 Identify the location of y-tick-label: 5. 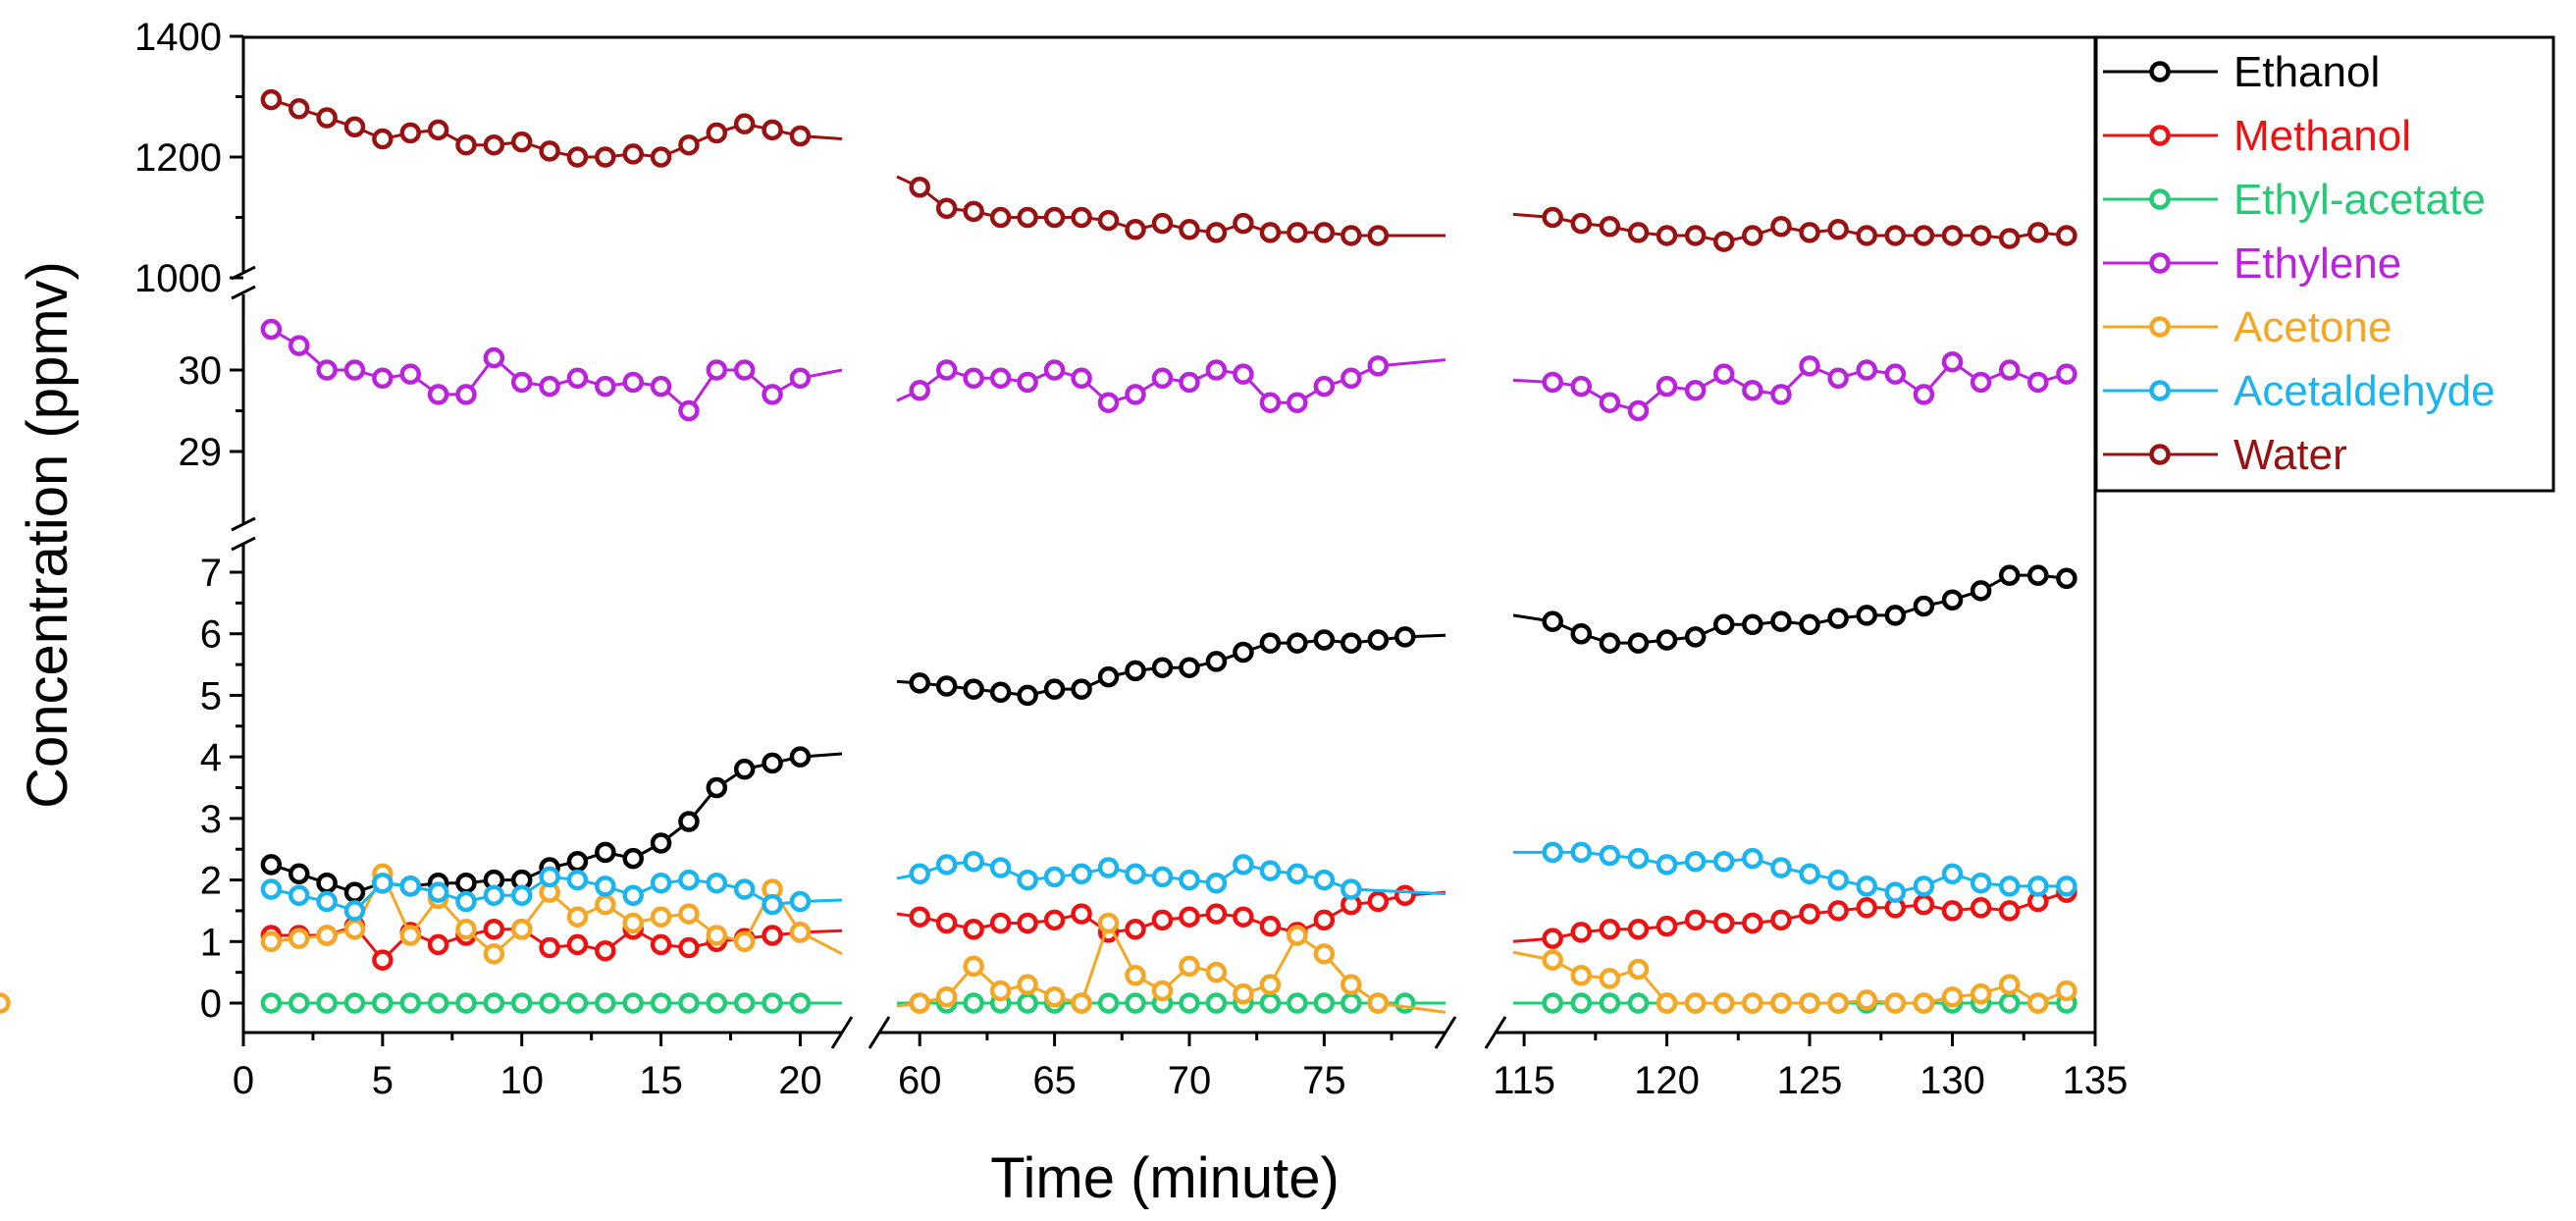
(211, 695).